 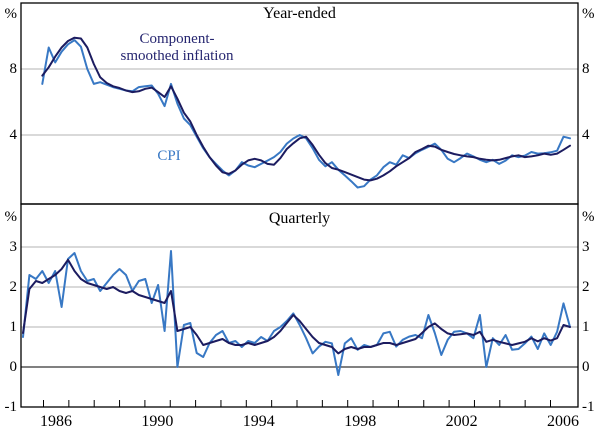 I want to click on ytick-right-4: 4, so click(x=586, y=135).